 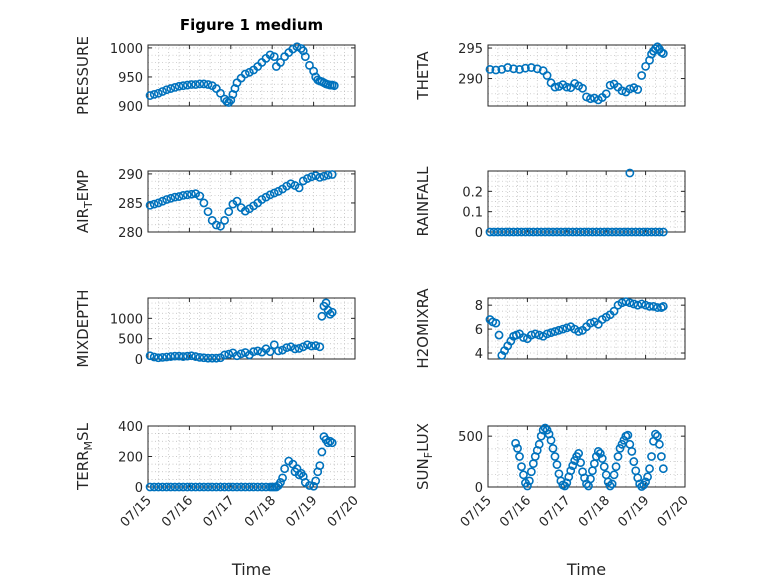 What do you see at coordinates (130, 175) in the screenshot?
I see `y-tick-label: 290` at bounding box center [130, 175].